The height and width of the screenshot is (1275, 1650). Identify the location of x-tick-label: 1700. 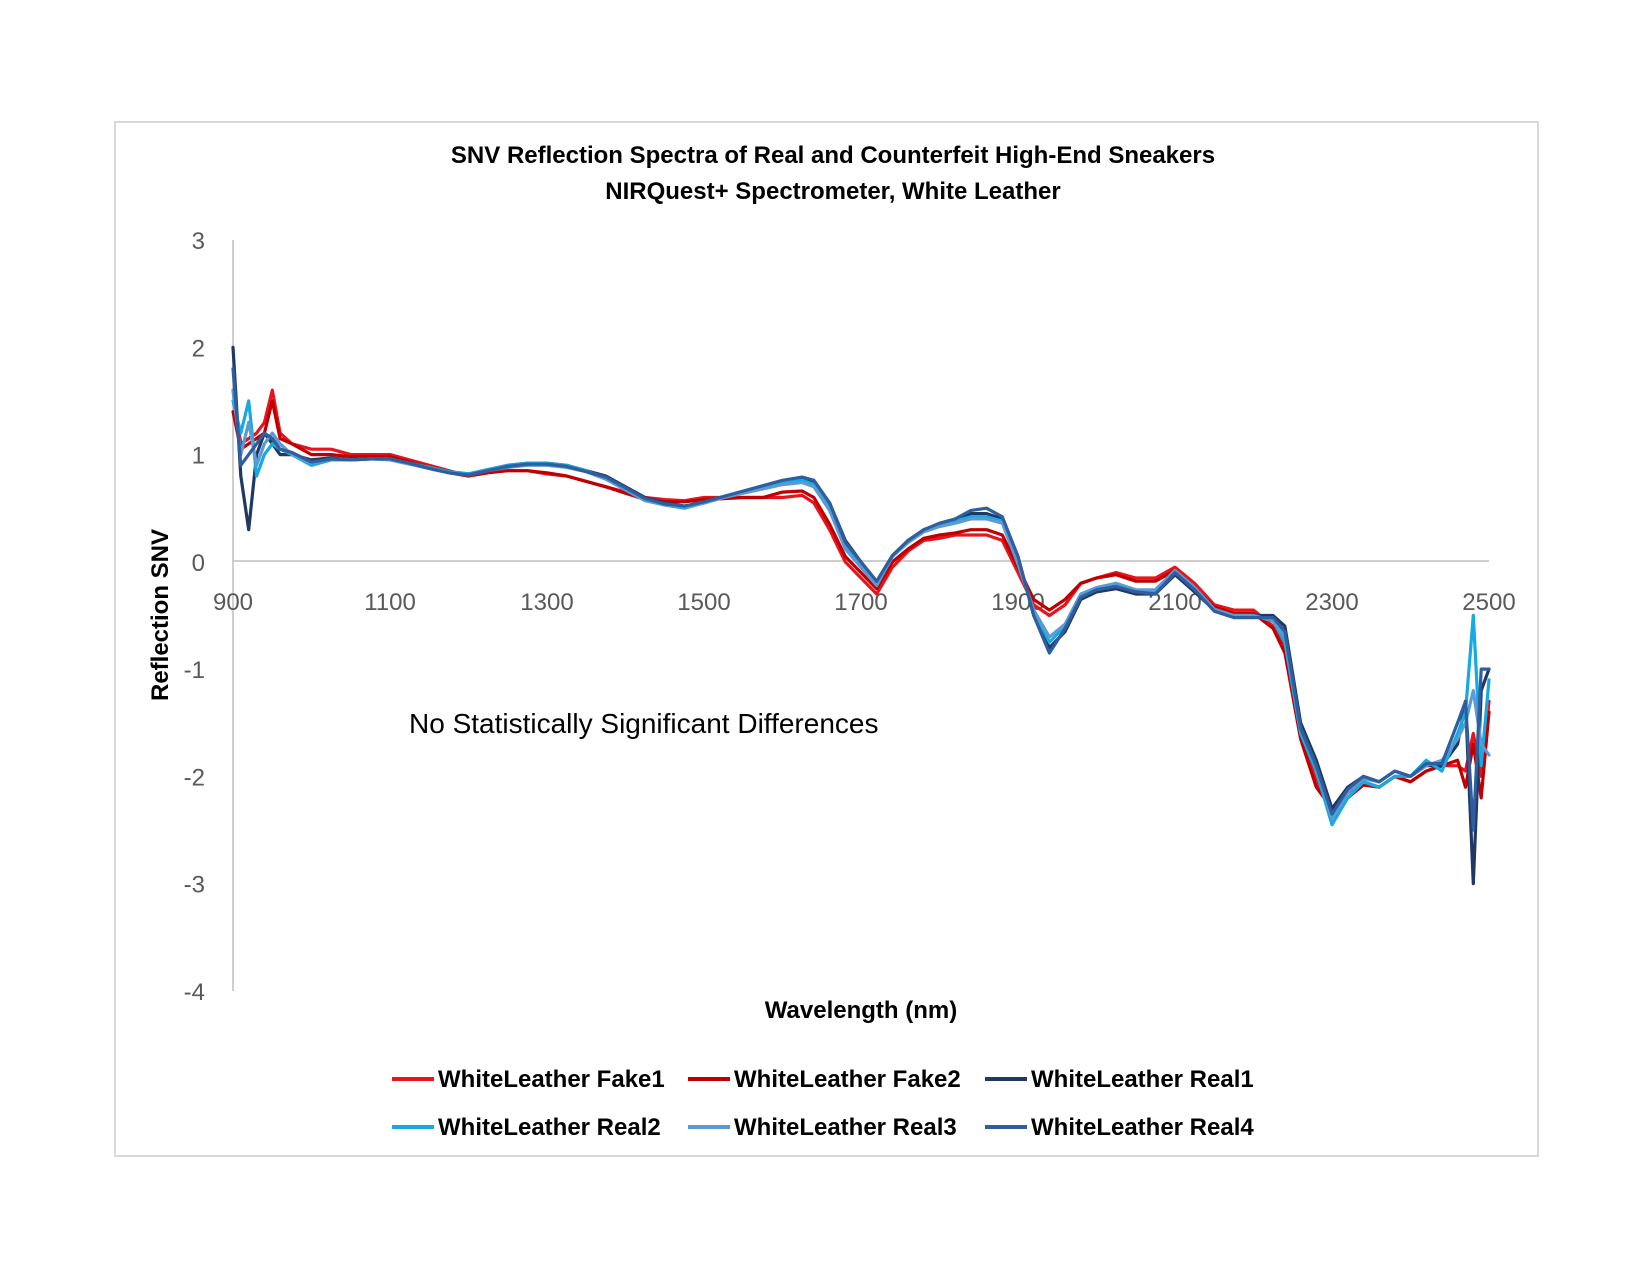
(860, 602).